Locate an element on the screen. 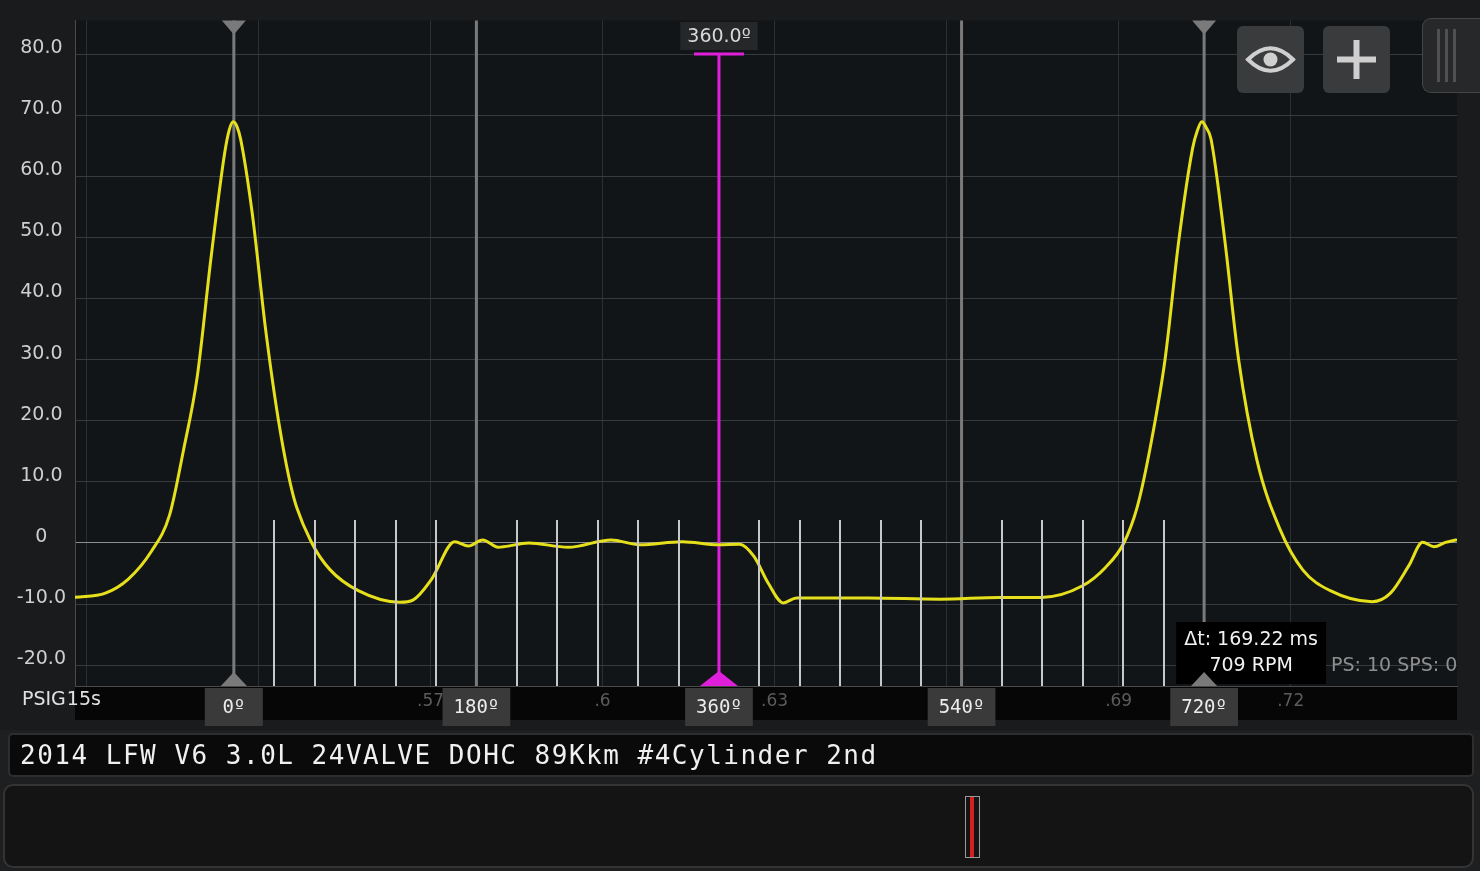 The height and width of the screenshot is (871, 1480). y-tick-label: 20.0 is located at coordinates (41, 412).